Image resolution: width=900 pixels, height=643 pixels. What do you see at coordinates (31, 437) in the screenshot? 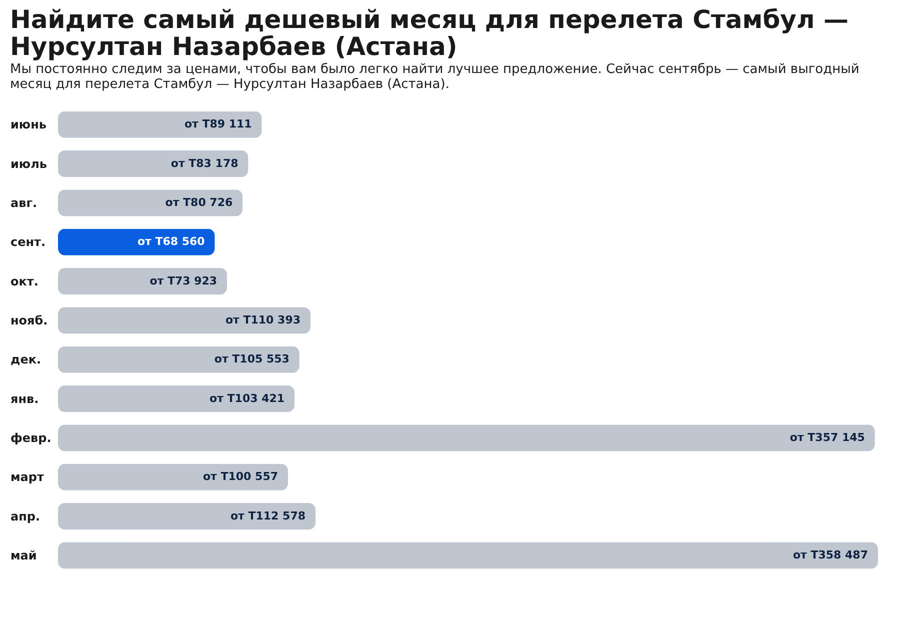
I see `y-tick-label: февр.` at bounding box center [31, 437].